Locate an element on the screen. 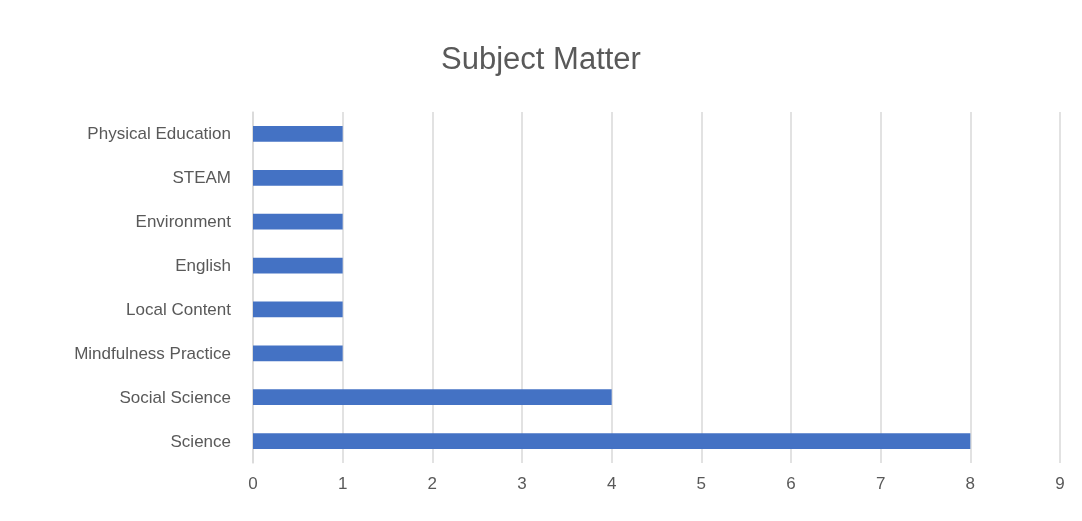  y-tick-label: Social Science is located at coordinates (175, 397).